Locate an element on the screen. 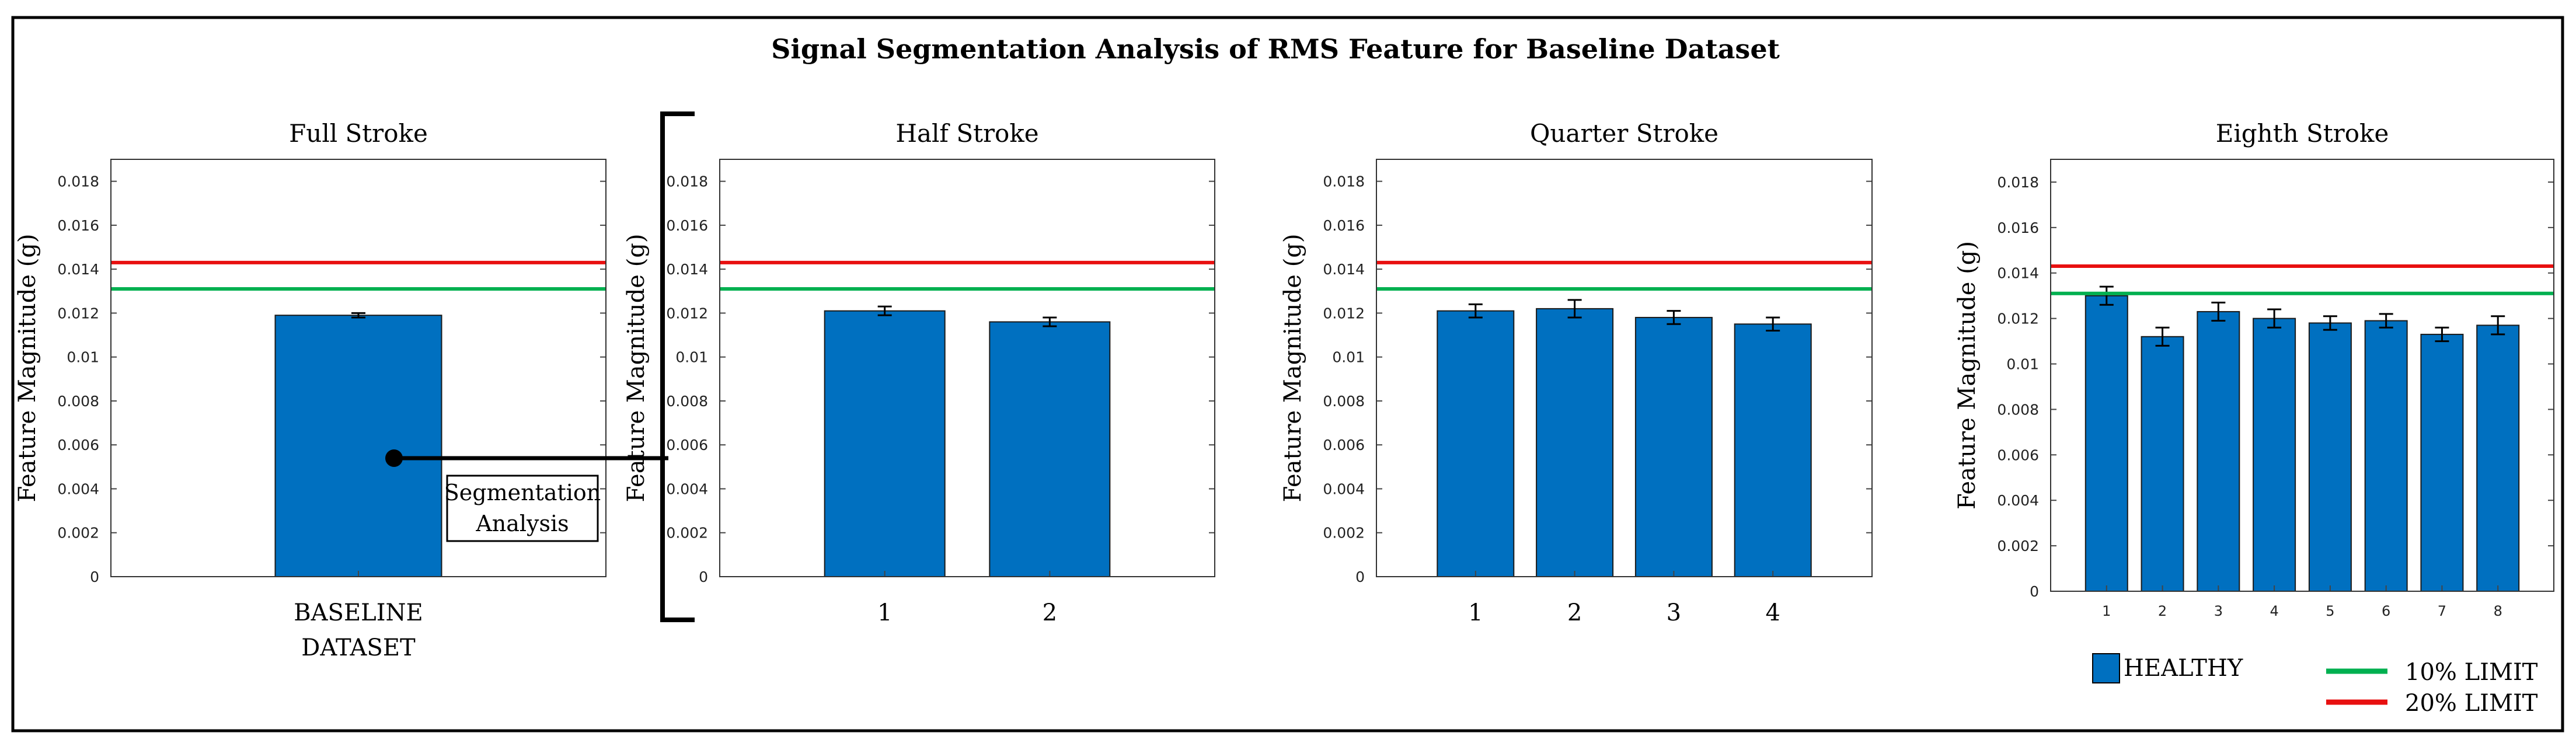 This screenshot has height=743, width=2576. panel-title: Full Stroke is located at coordinates (359, 133).